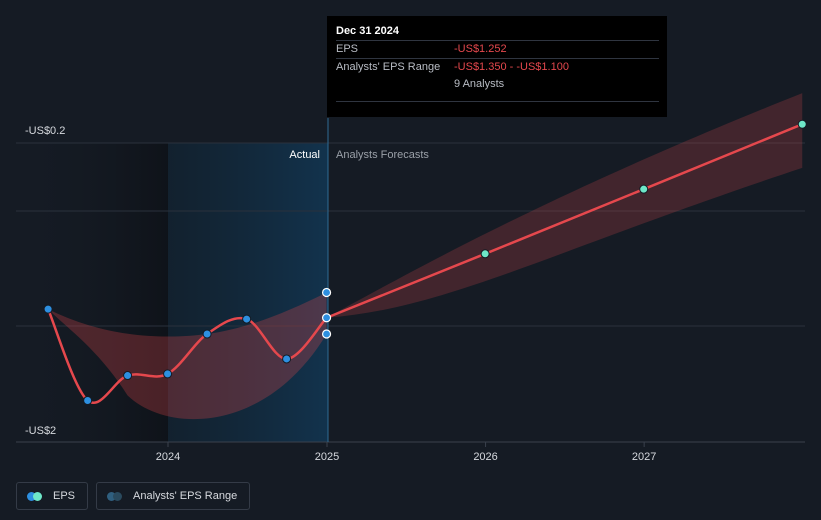 The width and height of the screenshot is (821, 520). Describe the element at coordinates (326, 292) in the screenshot. I see `eps-range-high-point` at that location.